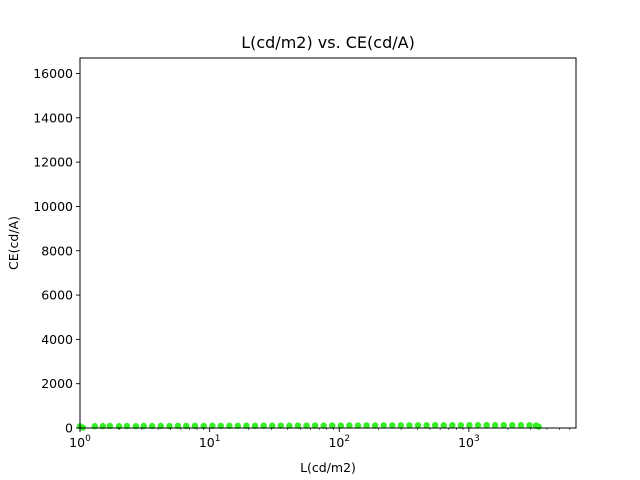 The width and height of the screenshot is (640, 480). I want to click on y-axis-ticks: 0 2000 4000 6000 8000 10000 12000 14000 16000, so click(56, 251).